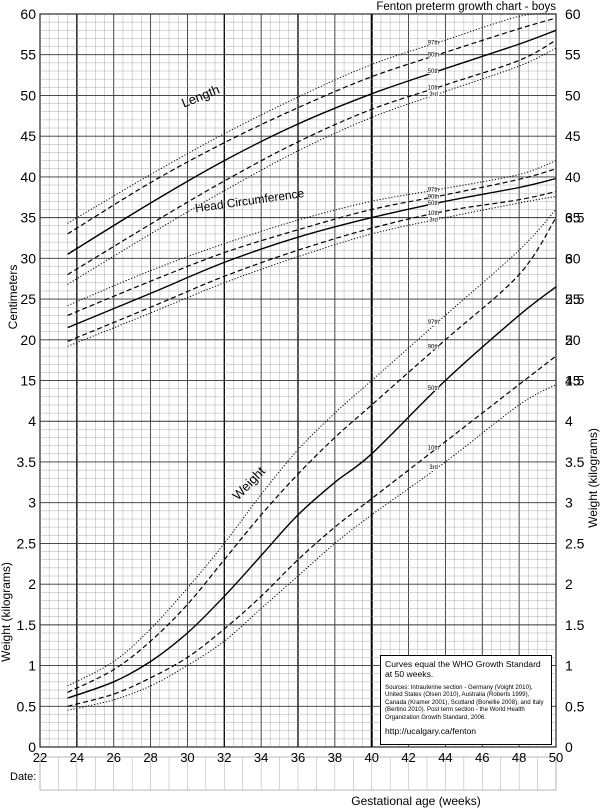 The height and width of the screenshot is (809, 600). What do you see at coordinates (32, 747) in the screenshot?
I see `y-tick-label-weight-left: 0` at bounding box center [32, 747].